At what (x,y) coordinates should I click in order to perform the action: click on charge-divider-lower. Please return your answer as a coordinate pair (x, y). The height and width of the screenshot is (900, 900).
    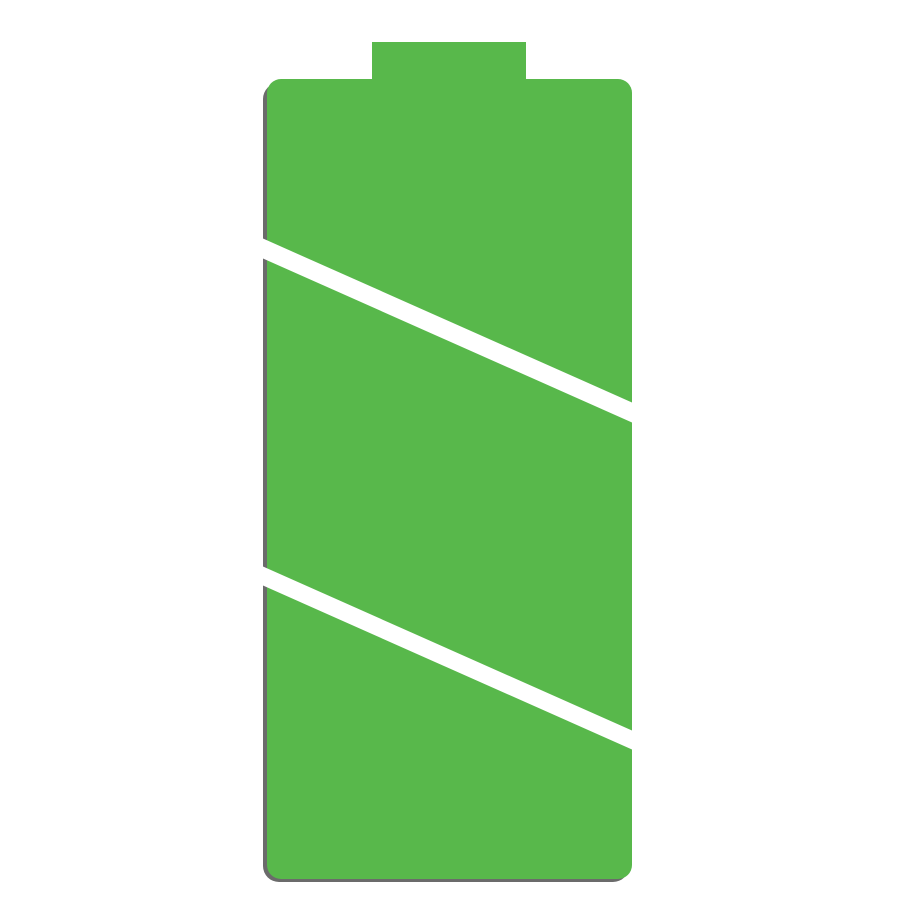
    Looking at the image, I should click on (447, 658).